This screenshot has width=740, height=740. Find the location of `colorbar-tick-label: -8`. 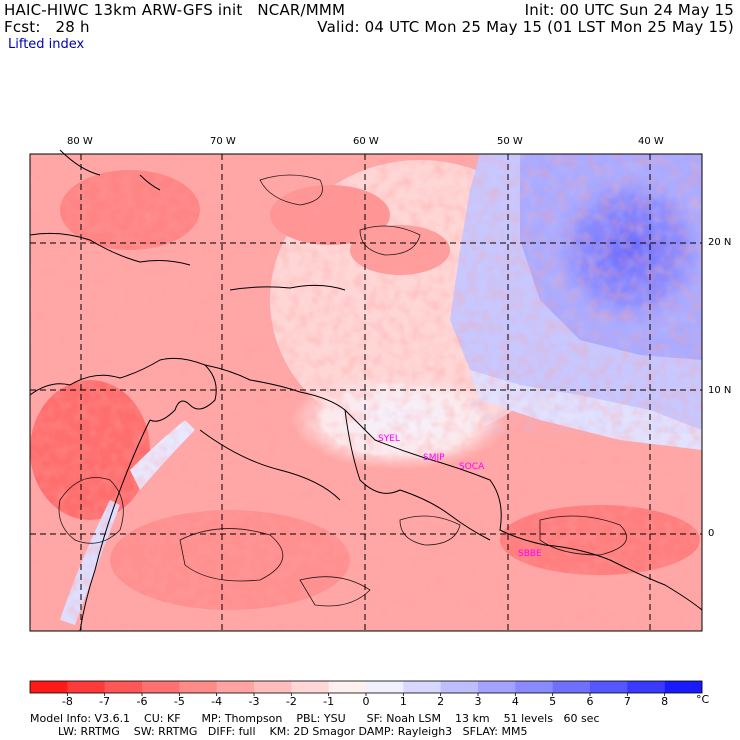

colorbar-tick-label: -8 is located at coordinates (67, 701).